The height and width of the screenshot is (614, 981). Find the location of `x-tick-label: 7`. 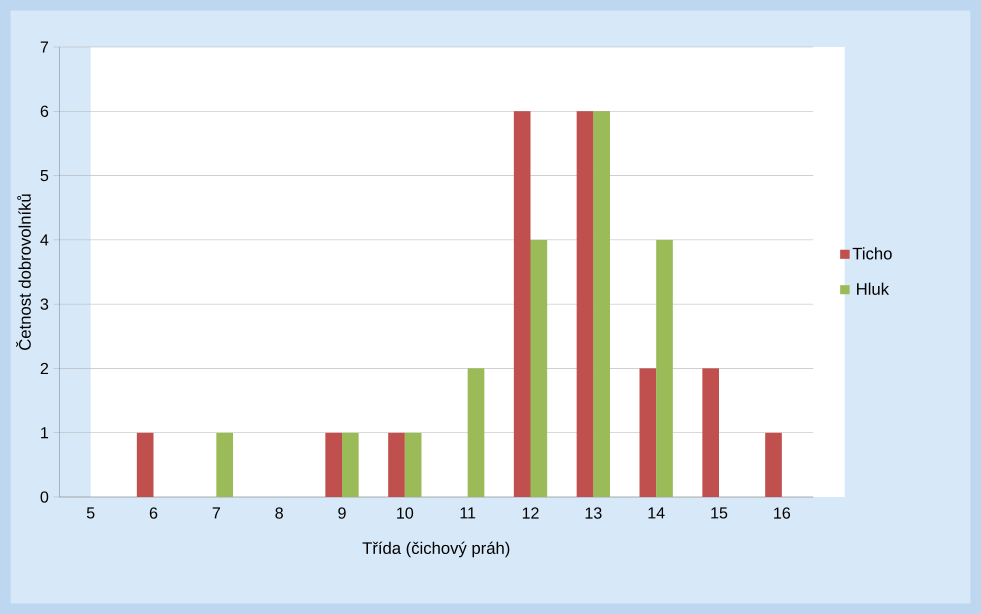

x-tick-label: 7 is located at coordinates (216, 512).